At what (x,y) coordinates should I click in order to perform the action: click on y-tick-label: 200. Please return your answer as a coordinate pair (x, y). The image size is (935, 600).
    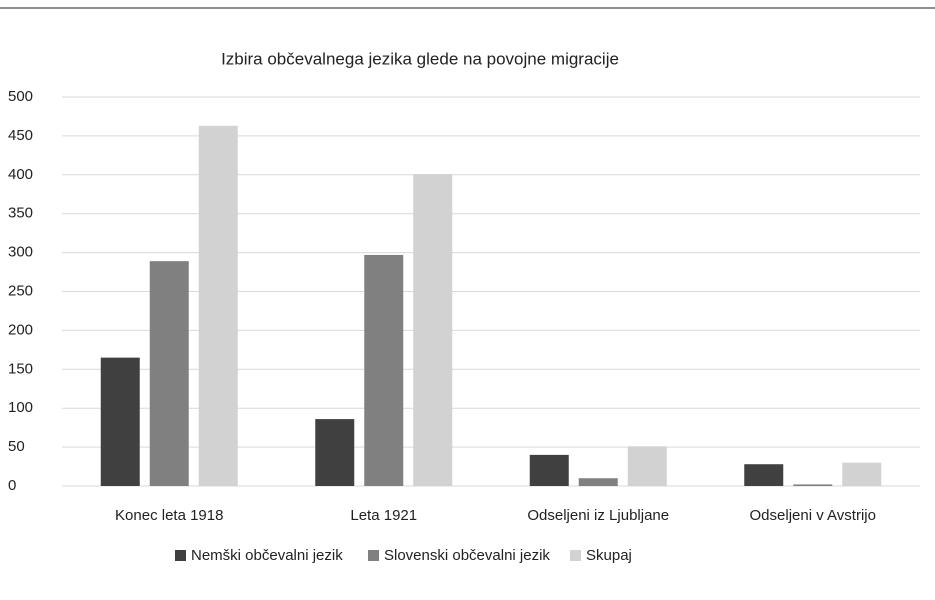
    Looking at the image, I should click on (20, 329).